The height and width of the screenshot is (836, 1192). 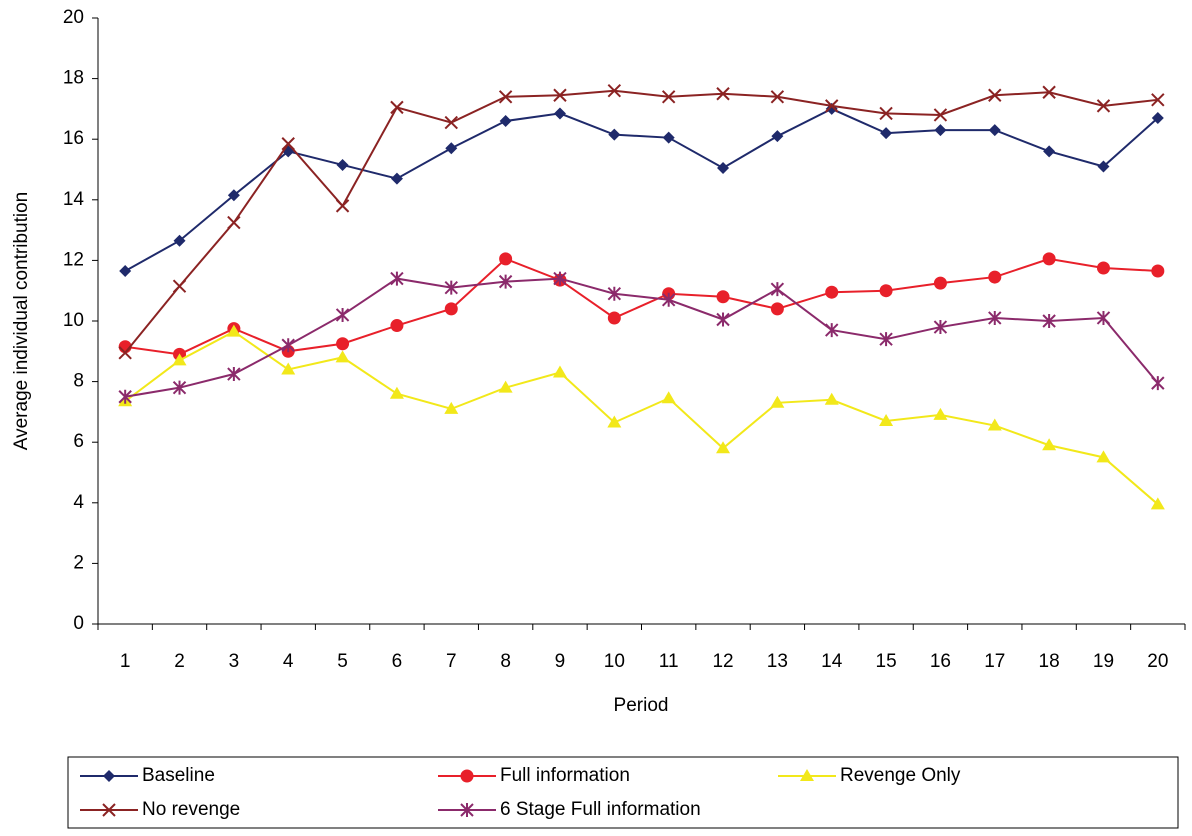 I want to click on y-tick-label: 18, so click(x=73, y=78).